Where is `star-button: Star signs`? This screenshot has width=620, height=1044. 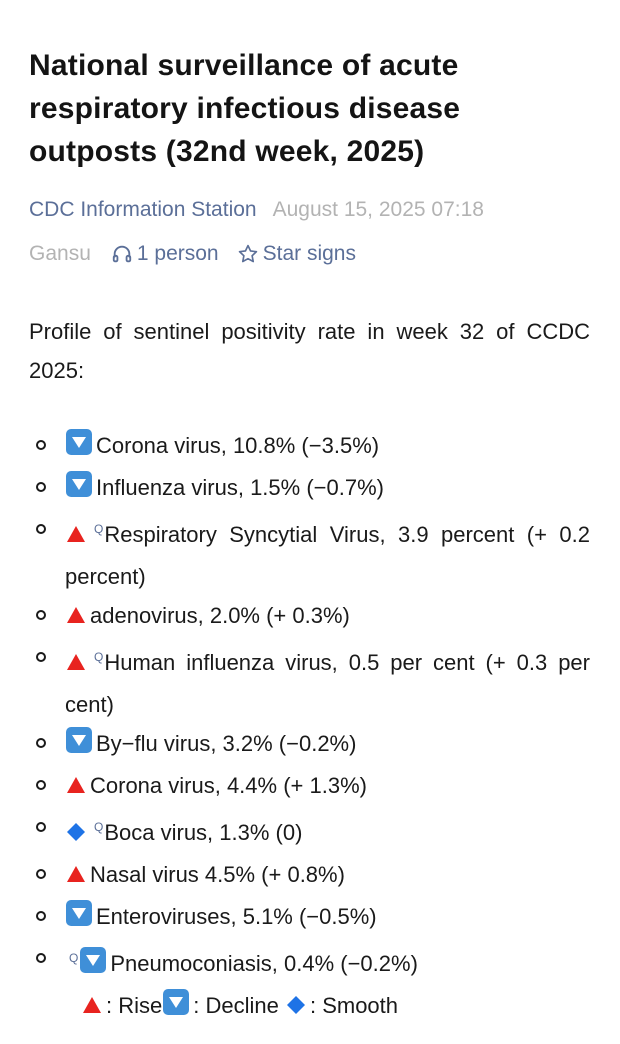 star-button: Star signs is located at coordinates (296, 254).